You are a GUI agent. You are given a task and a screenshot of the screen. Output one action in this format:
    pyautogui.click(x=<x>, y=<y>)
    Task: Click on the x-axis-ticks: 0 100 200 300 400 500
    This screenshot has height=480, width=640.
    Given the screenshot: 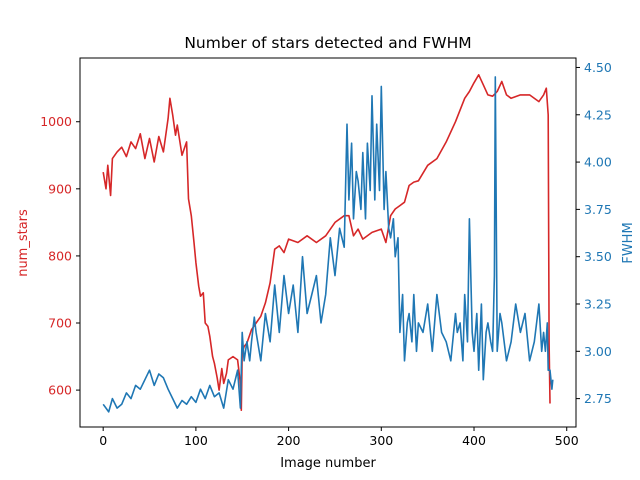 What is the action you would take?
    pyautogui.click(x=339, y=437)
    